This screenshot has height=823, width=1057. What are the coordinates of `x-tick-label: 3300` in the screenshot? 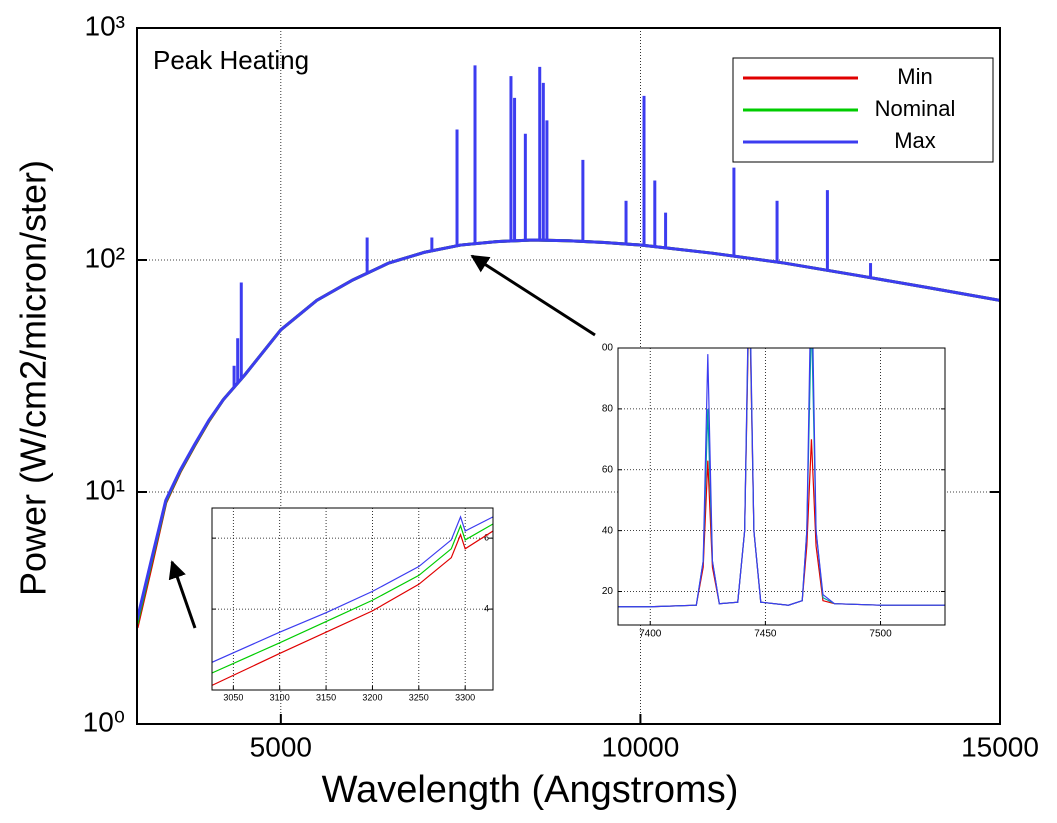 It's located at (465, 697).